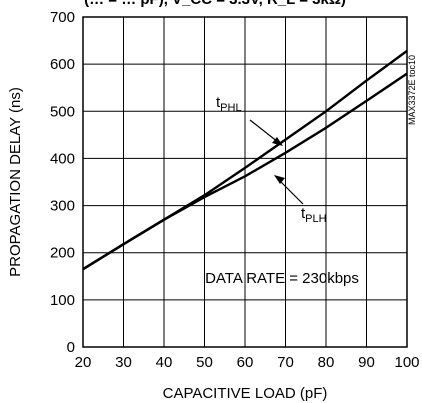 Image resolution: width=422 pixels, height=403 pixels. Describe the element at coordinates (215, 4) in the screenshot. I see `chart-header-partial: (… = … pF), V_CC = 3.3V, R_L = 3kΩ)` at that location.